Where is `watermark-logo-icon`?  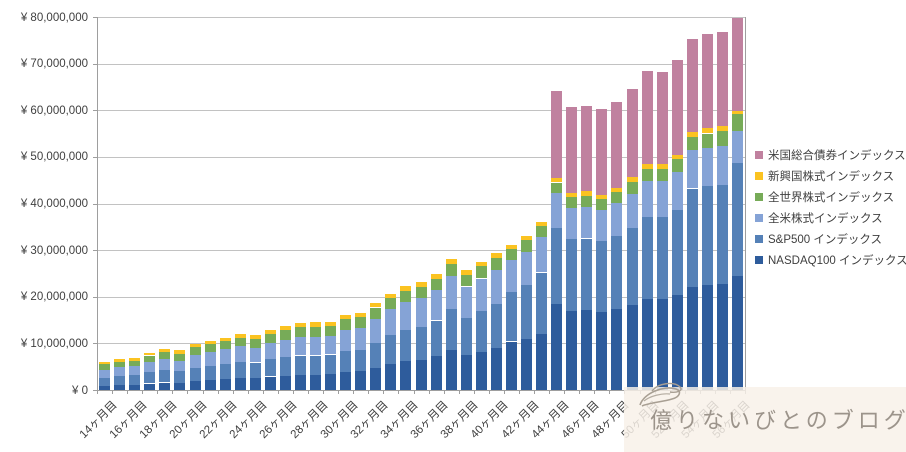 watermark-logo-icon is located at coordinates (660, 394).